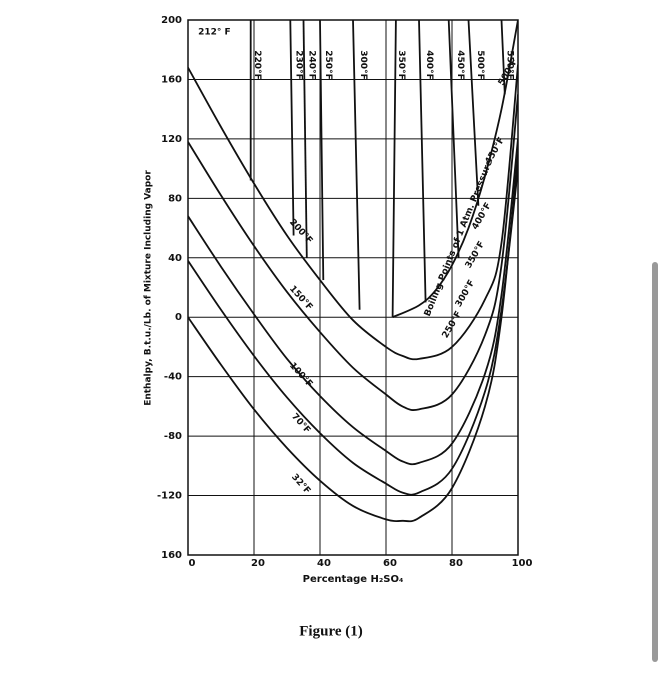  What do you see at coordinates (175, 258) in the screenshot?
I see `y-tick-label: 40` at bounding box center [175, 258].